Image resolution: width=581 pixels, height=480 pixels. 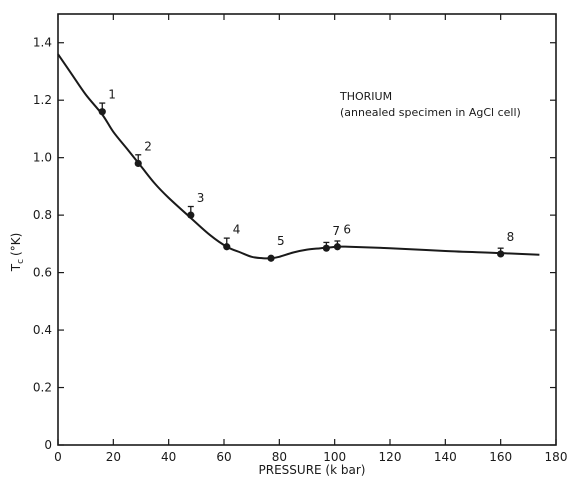 What do you see at coordinates (390, 457) in the screenshot?
I see `x-tick-label: 120` at bounding box center [390, 457].